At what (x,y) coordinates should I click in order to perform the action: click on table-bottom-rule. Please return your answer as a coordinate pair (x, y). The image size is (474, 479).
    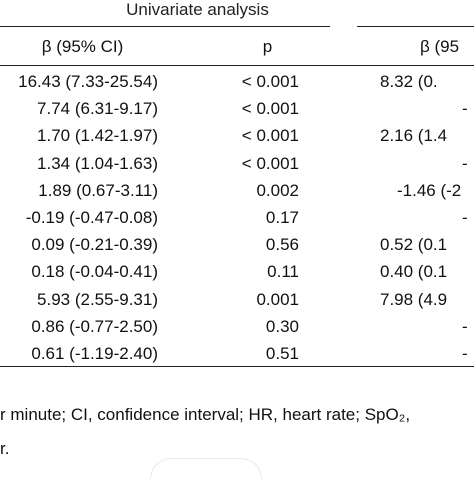
    Looking at the image, I should click on (237, 366).